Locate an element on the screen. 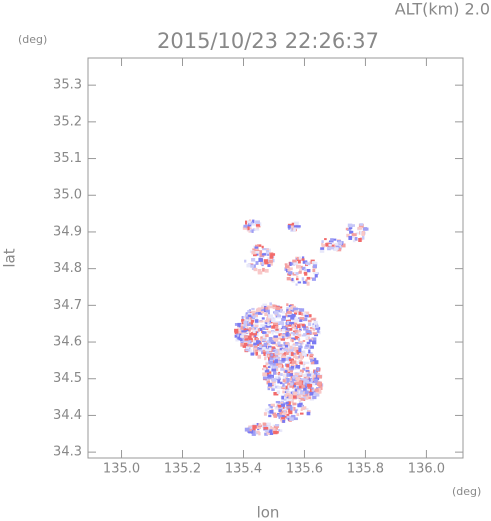 This screenshot has width=491, height=521. y-tick-label: 34.6 is located at coordinates (67, 342).